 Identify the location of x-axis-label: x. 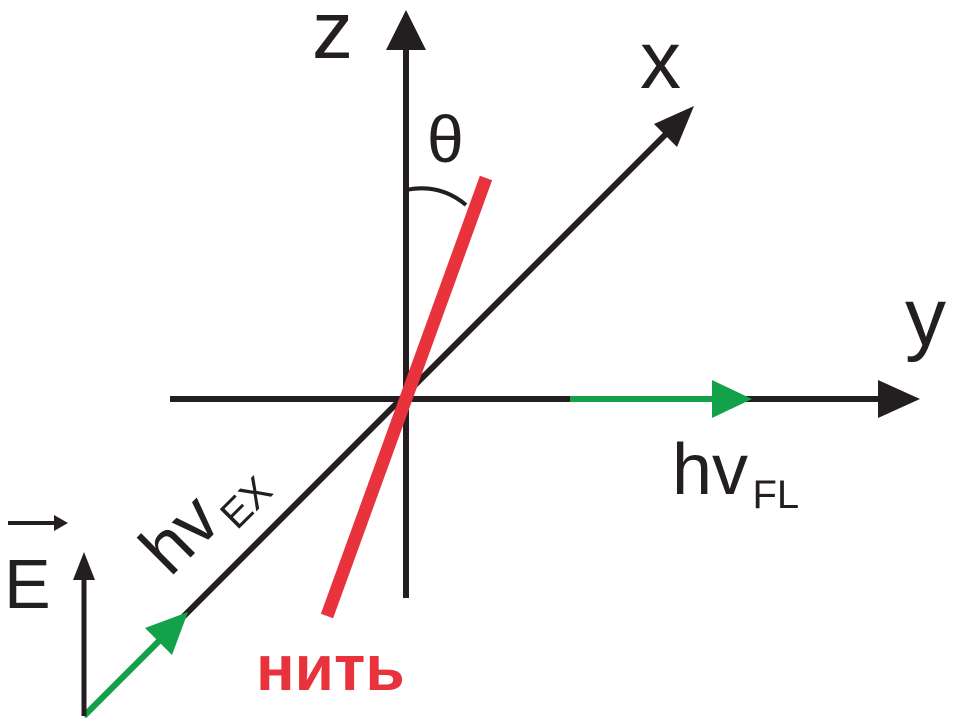
(660, 60).